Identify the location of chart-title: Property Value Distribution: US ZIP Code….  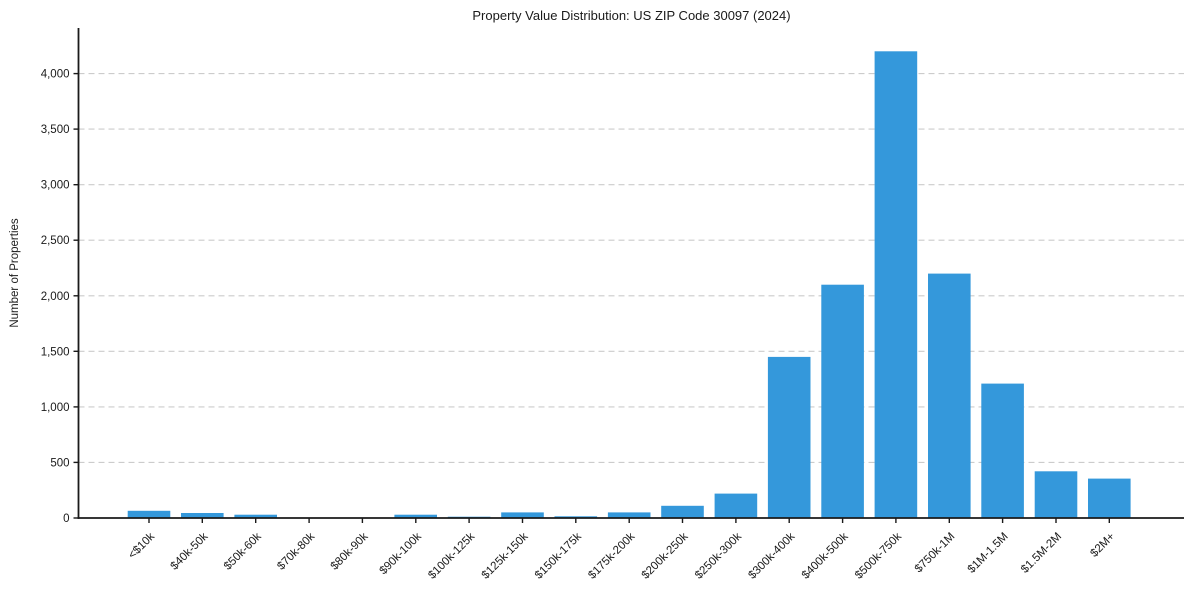
(631, 15).